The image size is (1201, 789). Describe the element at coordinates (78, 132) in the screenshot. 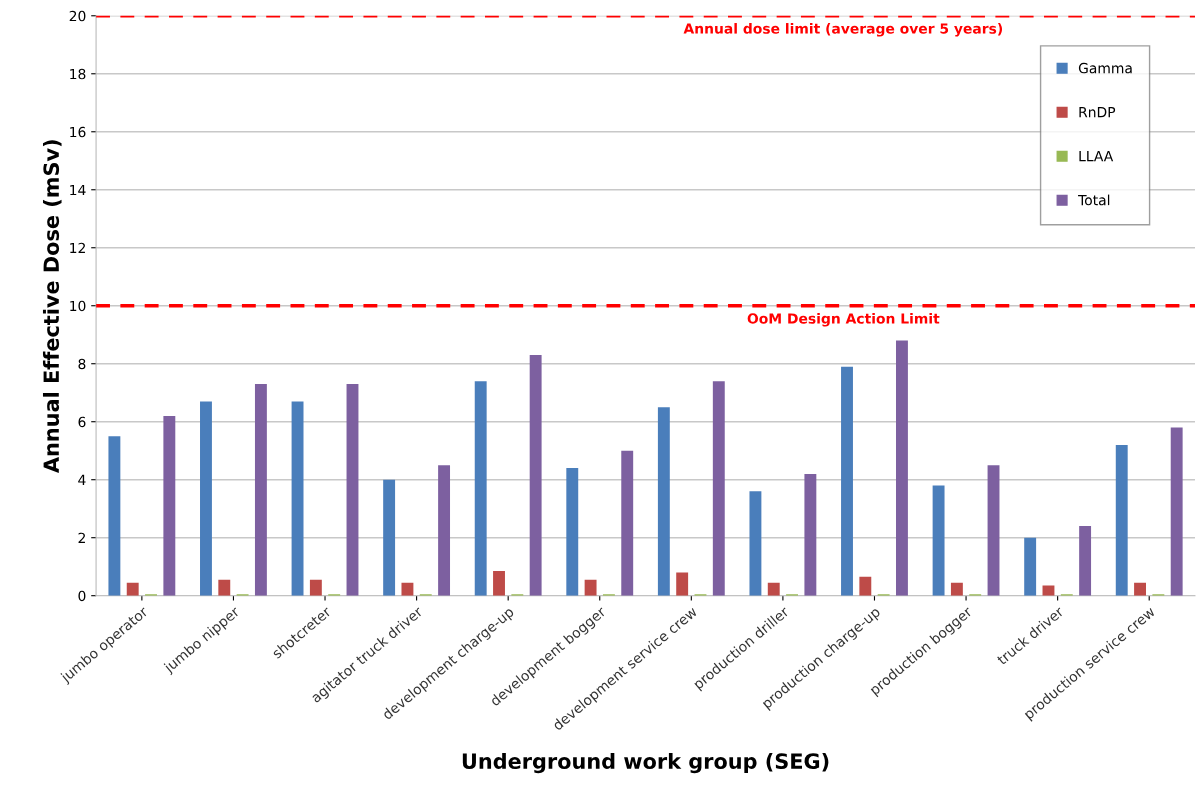

I see `y-tick-label: 16` at that location.